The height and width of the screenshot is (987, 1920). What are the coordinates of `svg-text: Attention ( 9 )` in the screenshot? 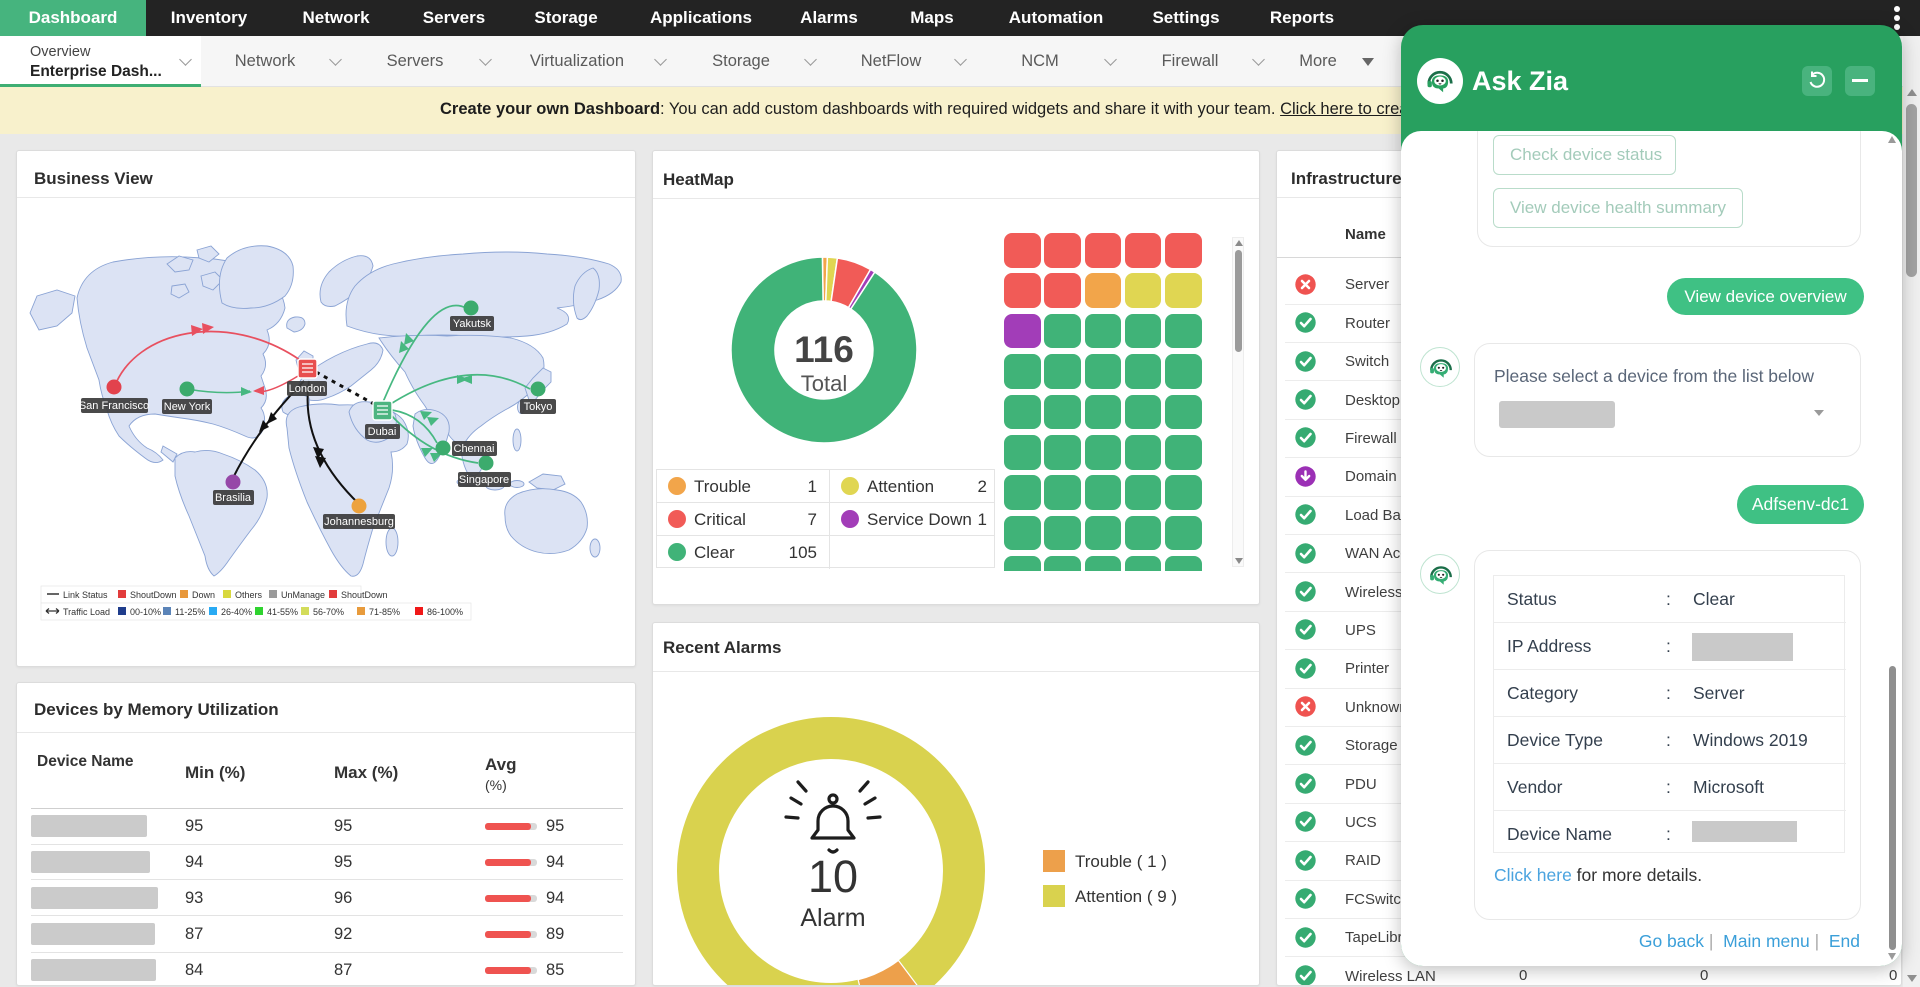 It's located at (1126, 896).